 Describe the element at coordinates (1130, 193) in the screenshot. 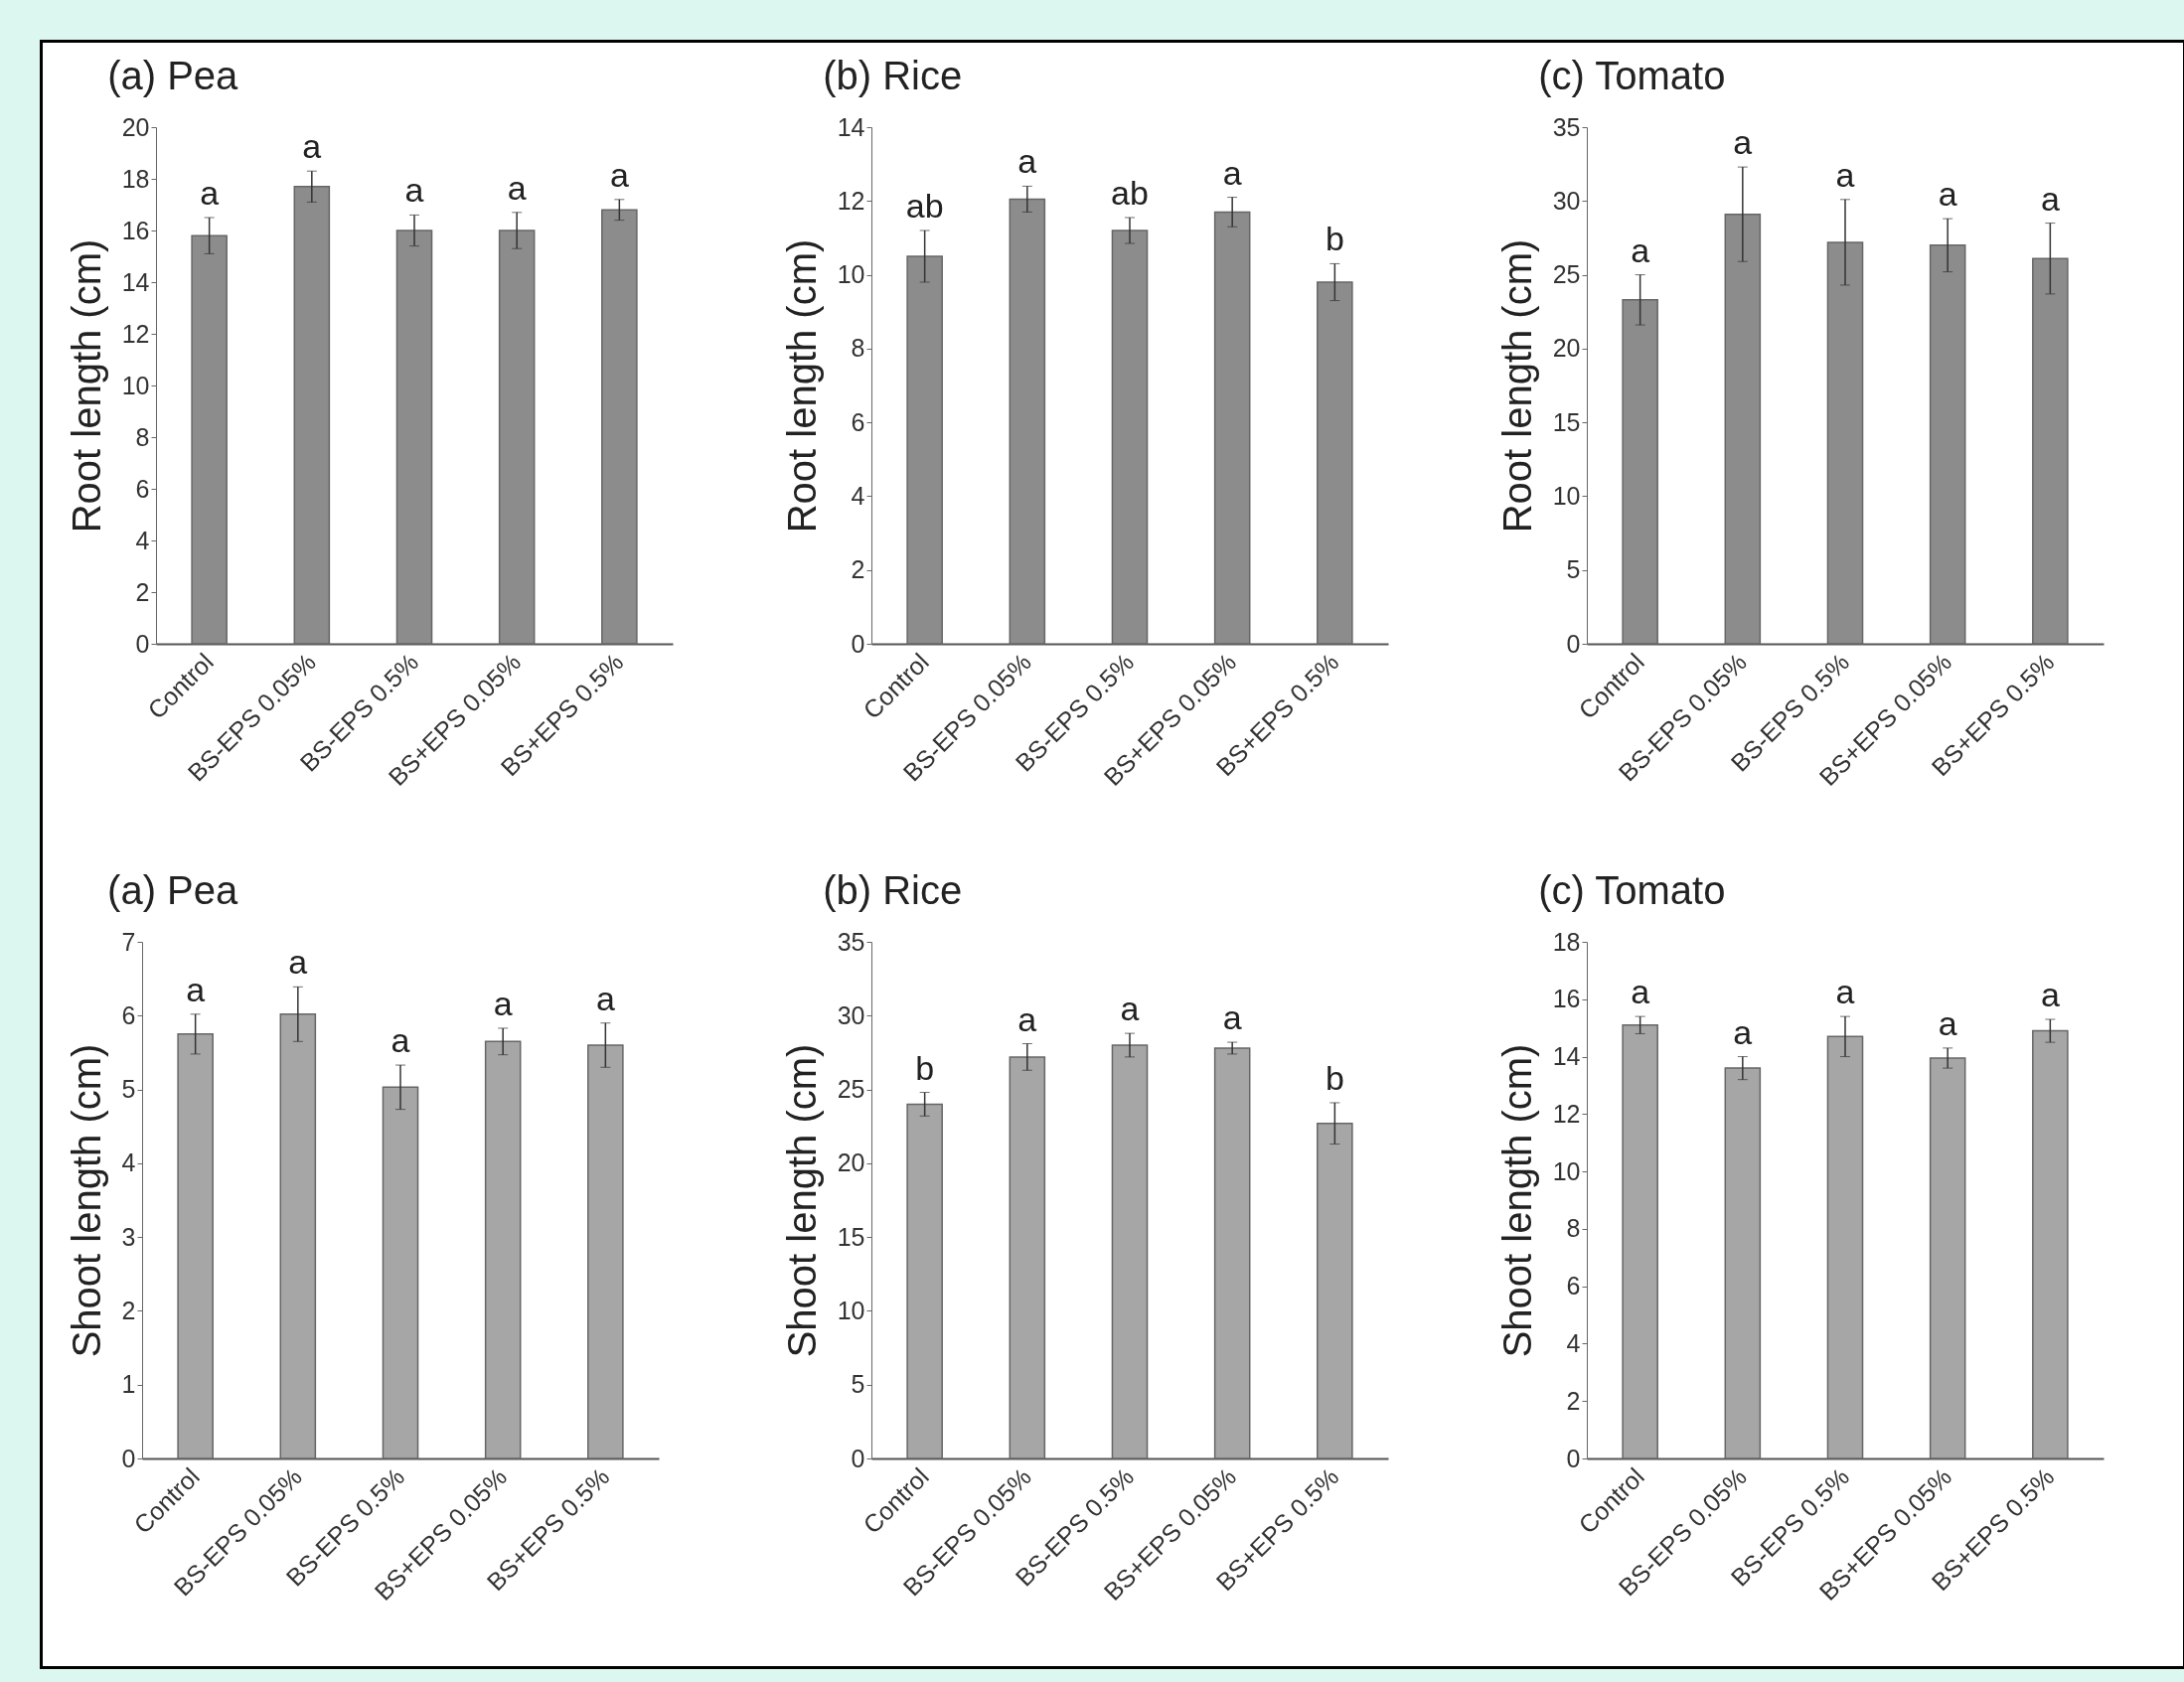

I see `annotation: ab` at that location.